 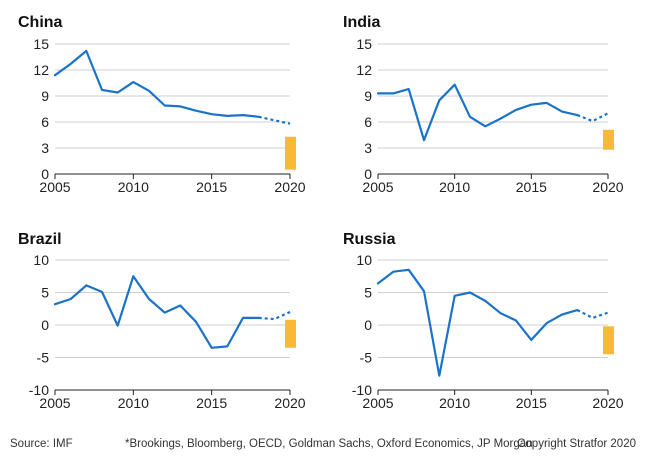 What do you see at coordinates (41, 44) in the screenshot?
I see `china-y-tick-label: 15` at bounding box center [41, 44].